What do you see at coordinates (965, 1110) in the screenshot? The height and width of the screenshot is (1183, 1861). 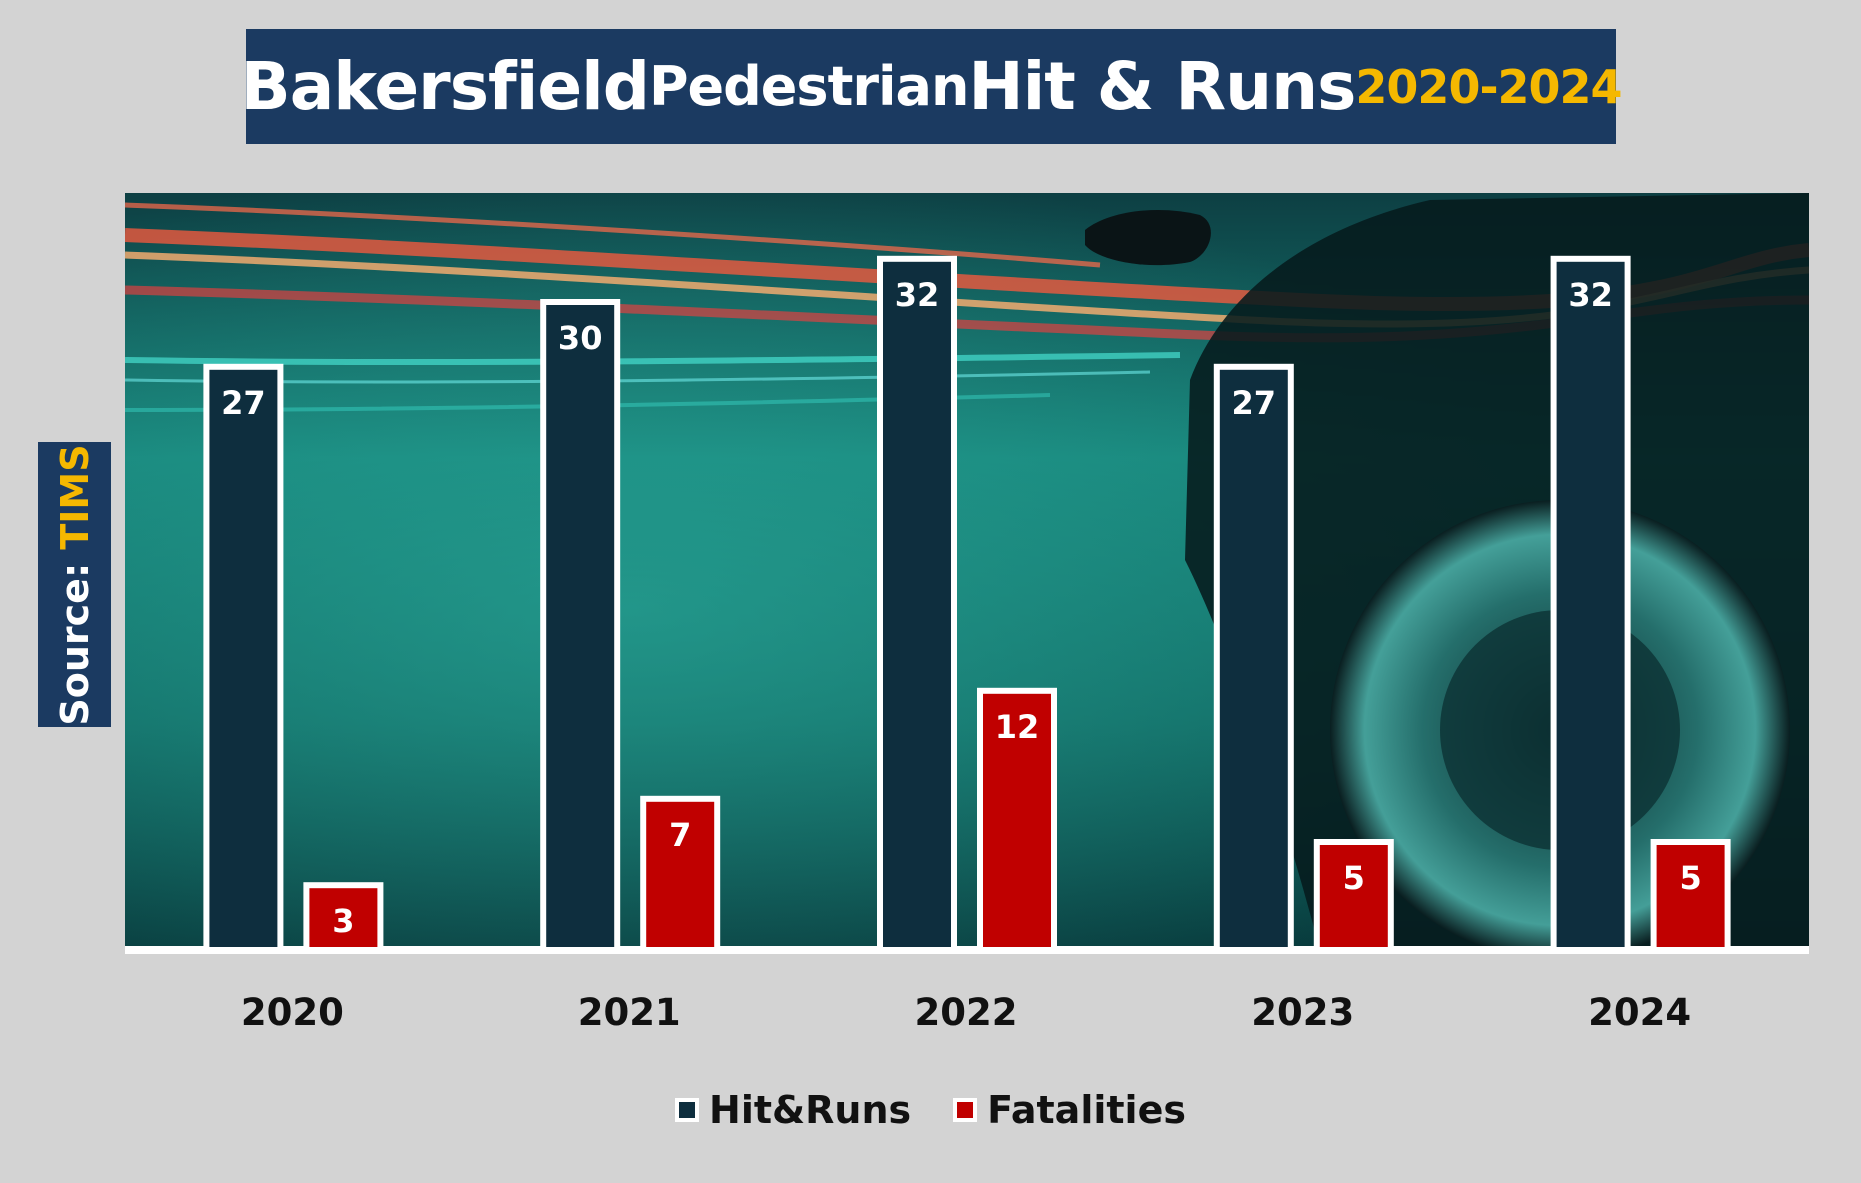 I see `legend-swatch-fatalities` at bounding box center [965, 1110].